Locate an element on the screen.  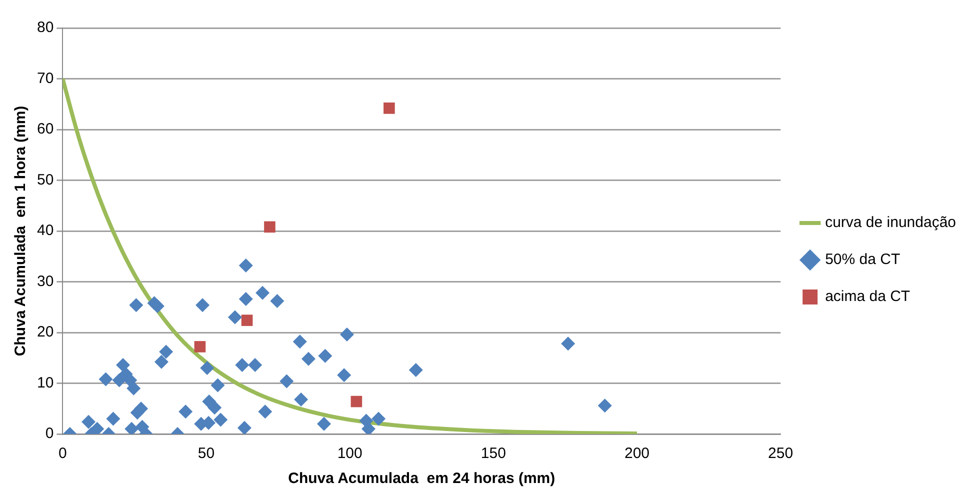
x-tick-label: 150 is located at coordinates (493, 453).